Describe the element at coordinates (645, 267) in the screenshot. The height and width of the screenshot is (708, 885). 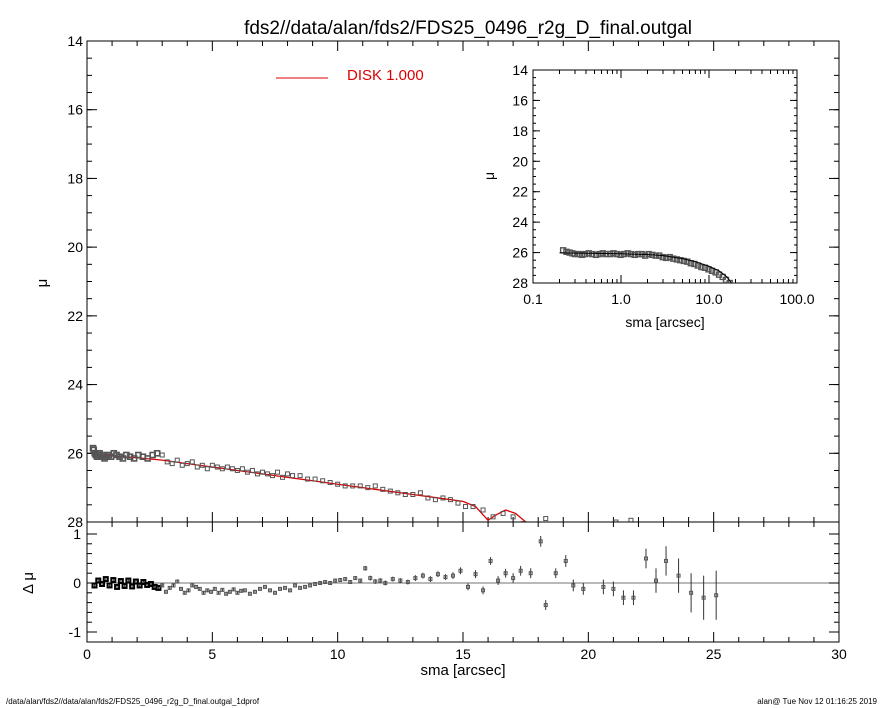
I see `inset-model-curve` at that location.